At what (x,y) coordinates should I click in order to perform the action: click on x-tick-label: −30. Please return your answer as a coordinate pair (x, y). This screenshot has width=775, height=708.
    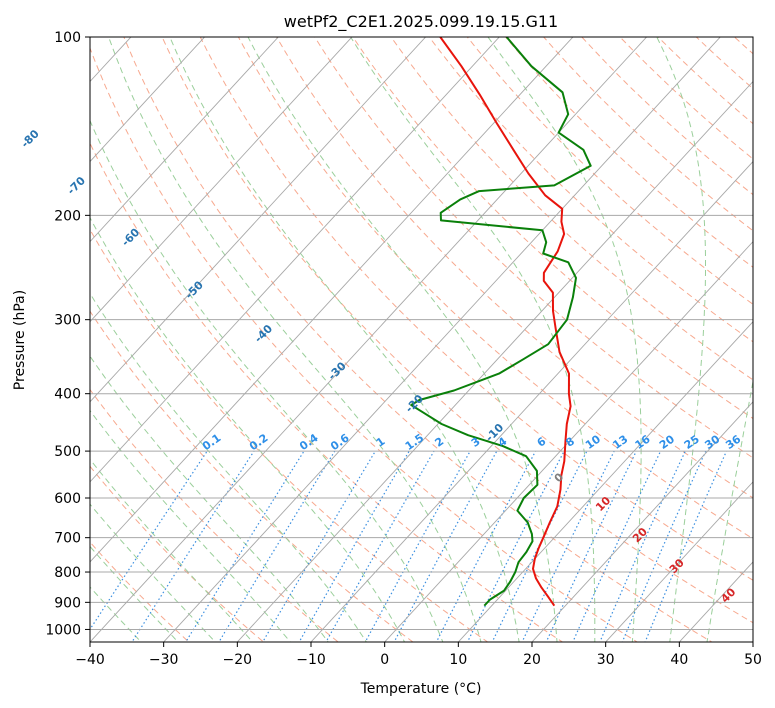
    Looking at the image, I should click on (164, 660).